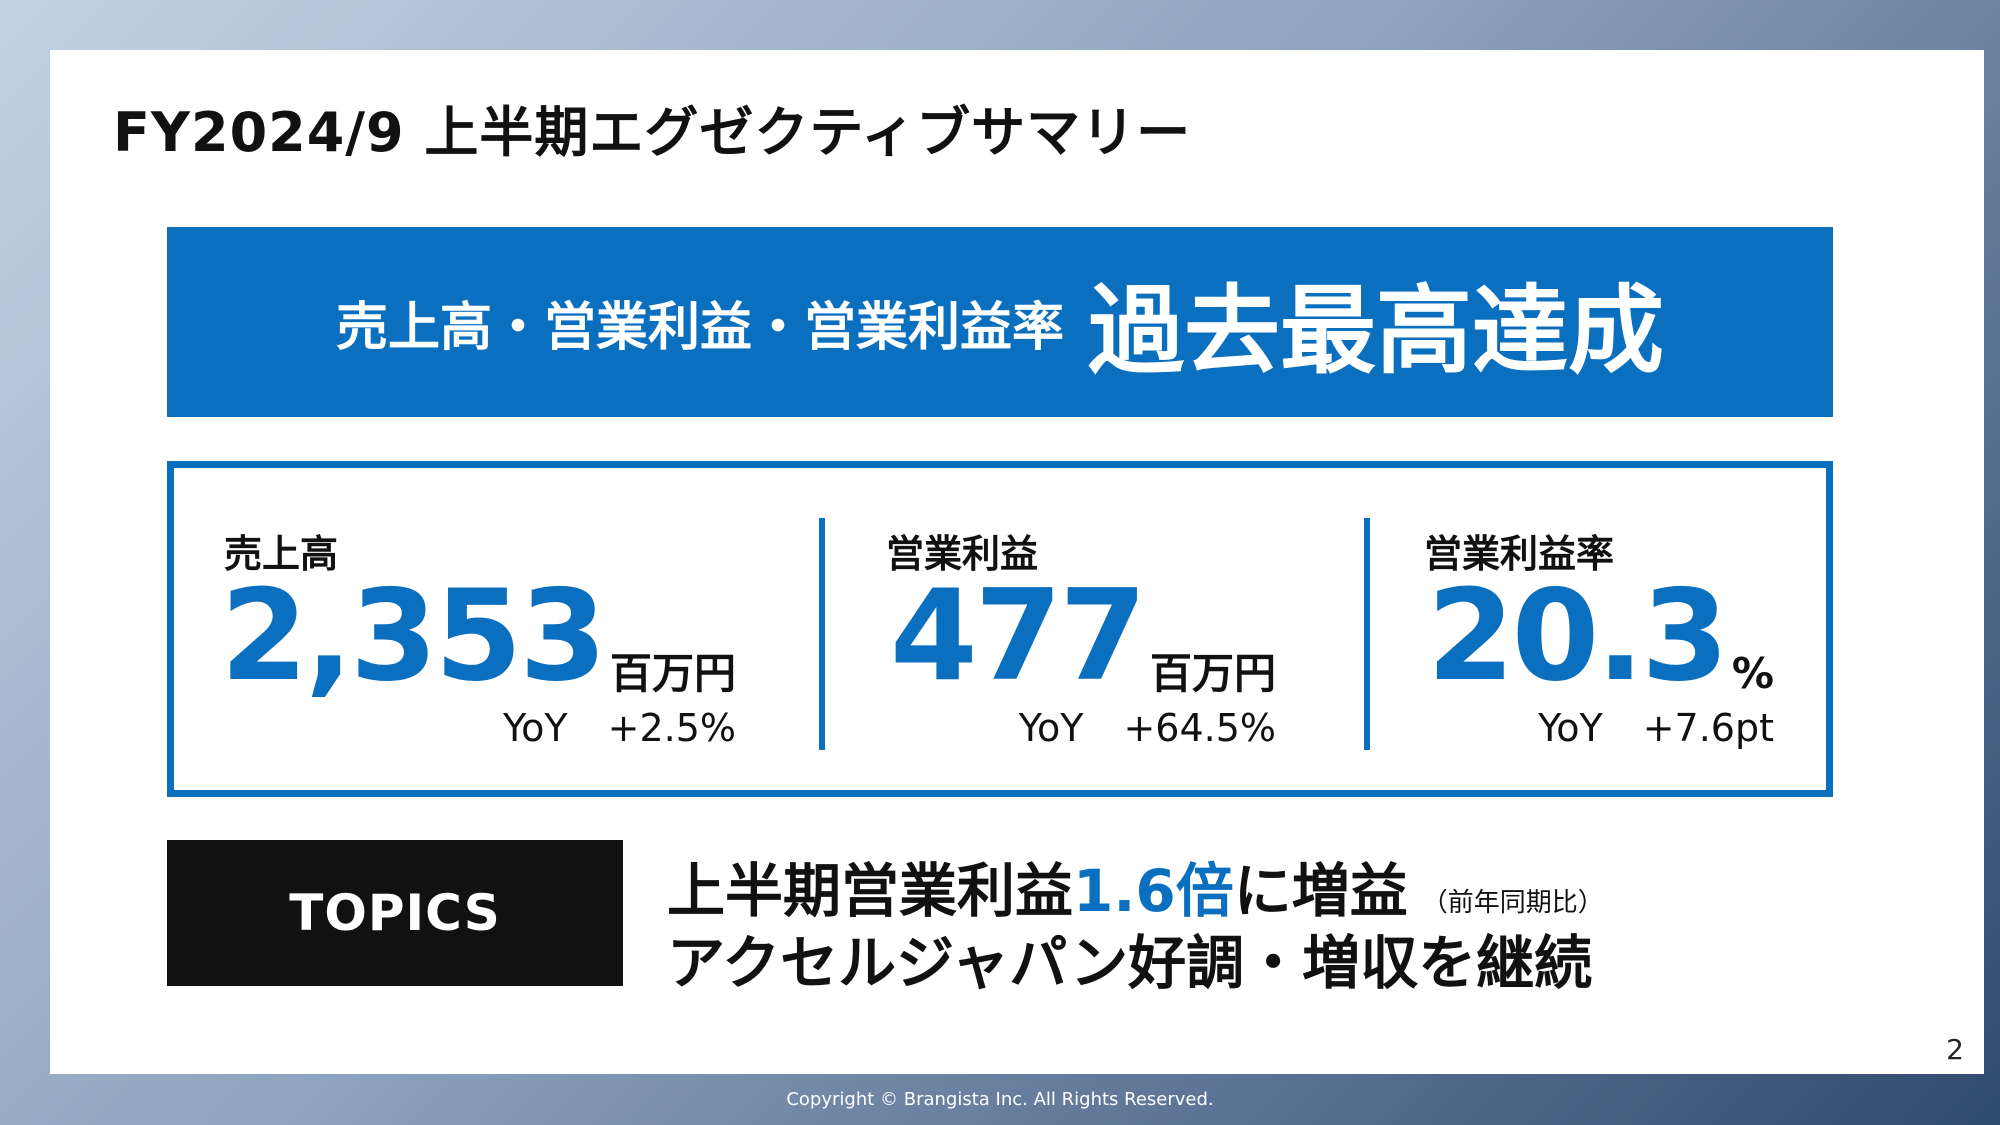 Image resolution: width=2000 pixels, height=1125 pixels. I want to click on metric-yoy: YoY +2.5%, so click(619, 728).